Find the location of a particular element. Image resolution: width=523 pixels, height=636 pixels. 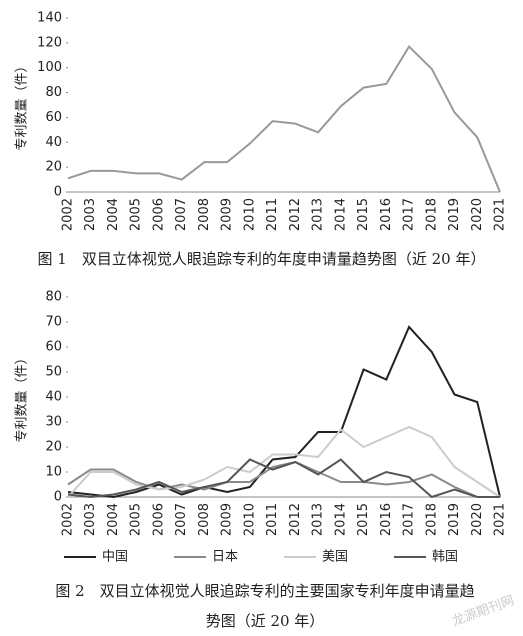

y-tick-label: 120 is located at coordinates (49, 42).